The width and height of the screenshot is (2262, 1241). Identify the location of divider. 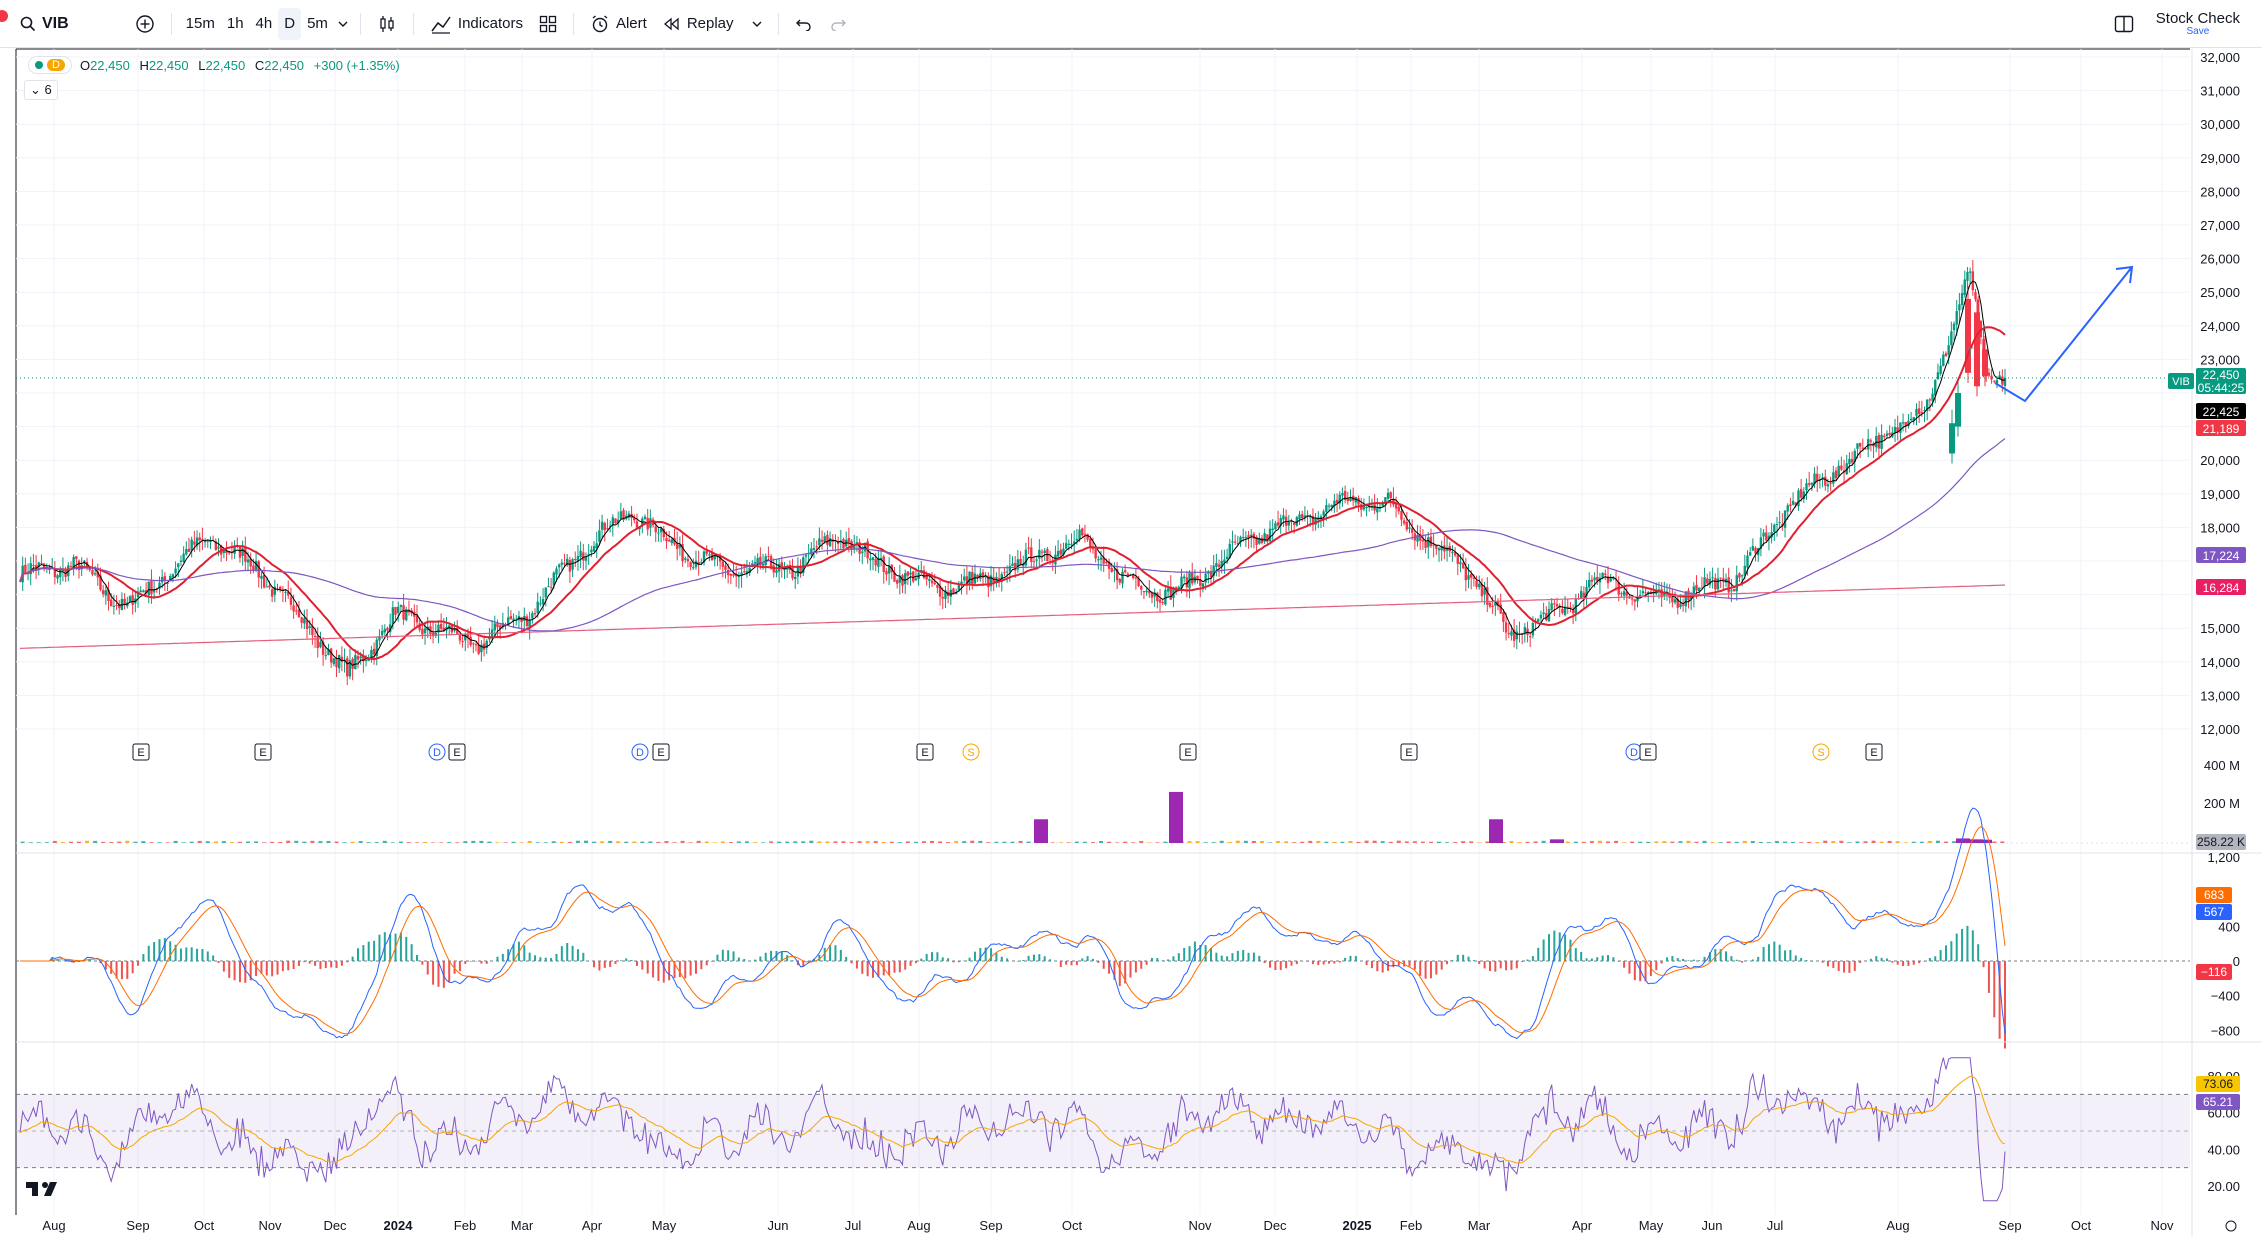
(171, 24).